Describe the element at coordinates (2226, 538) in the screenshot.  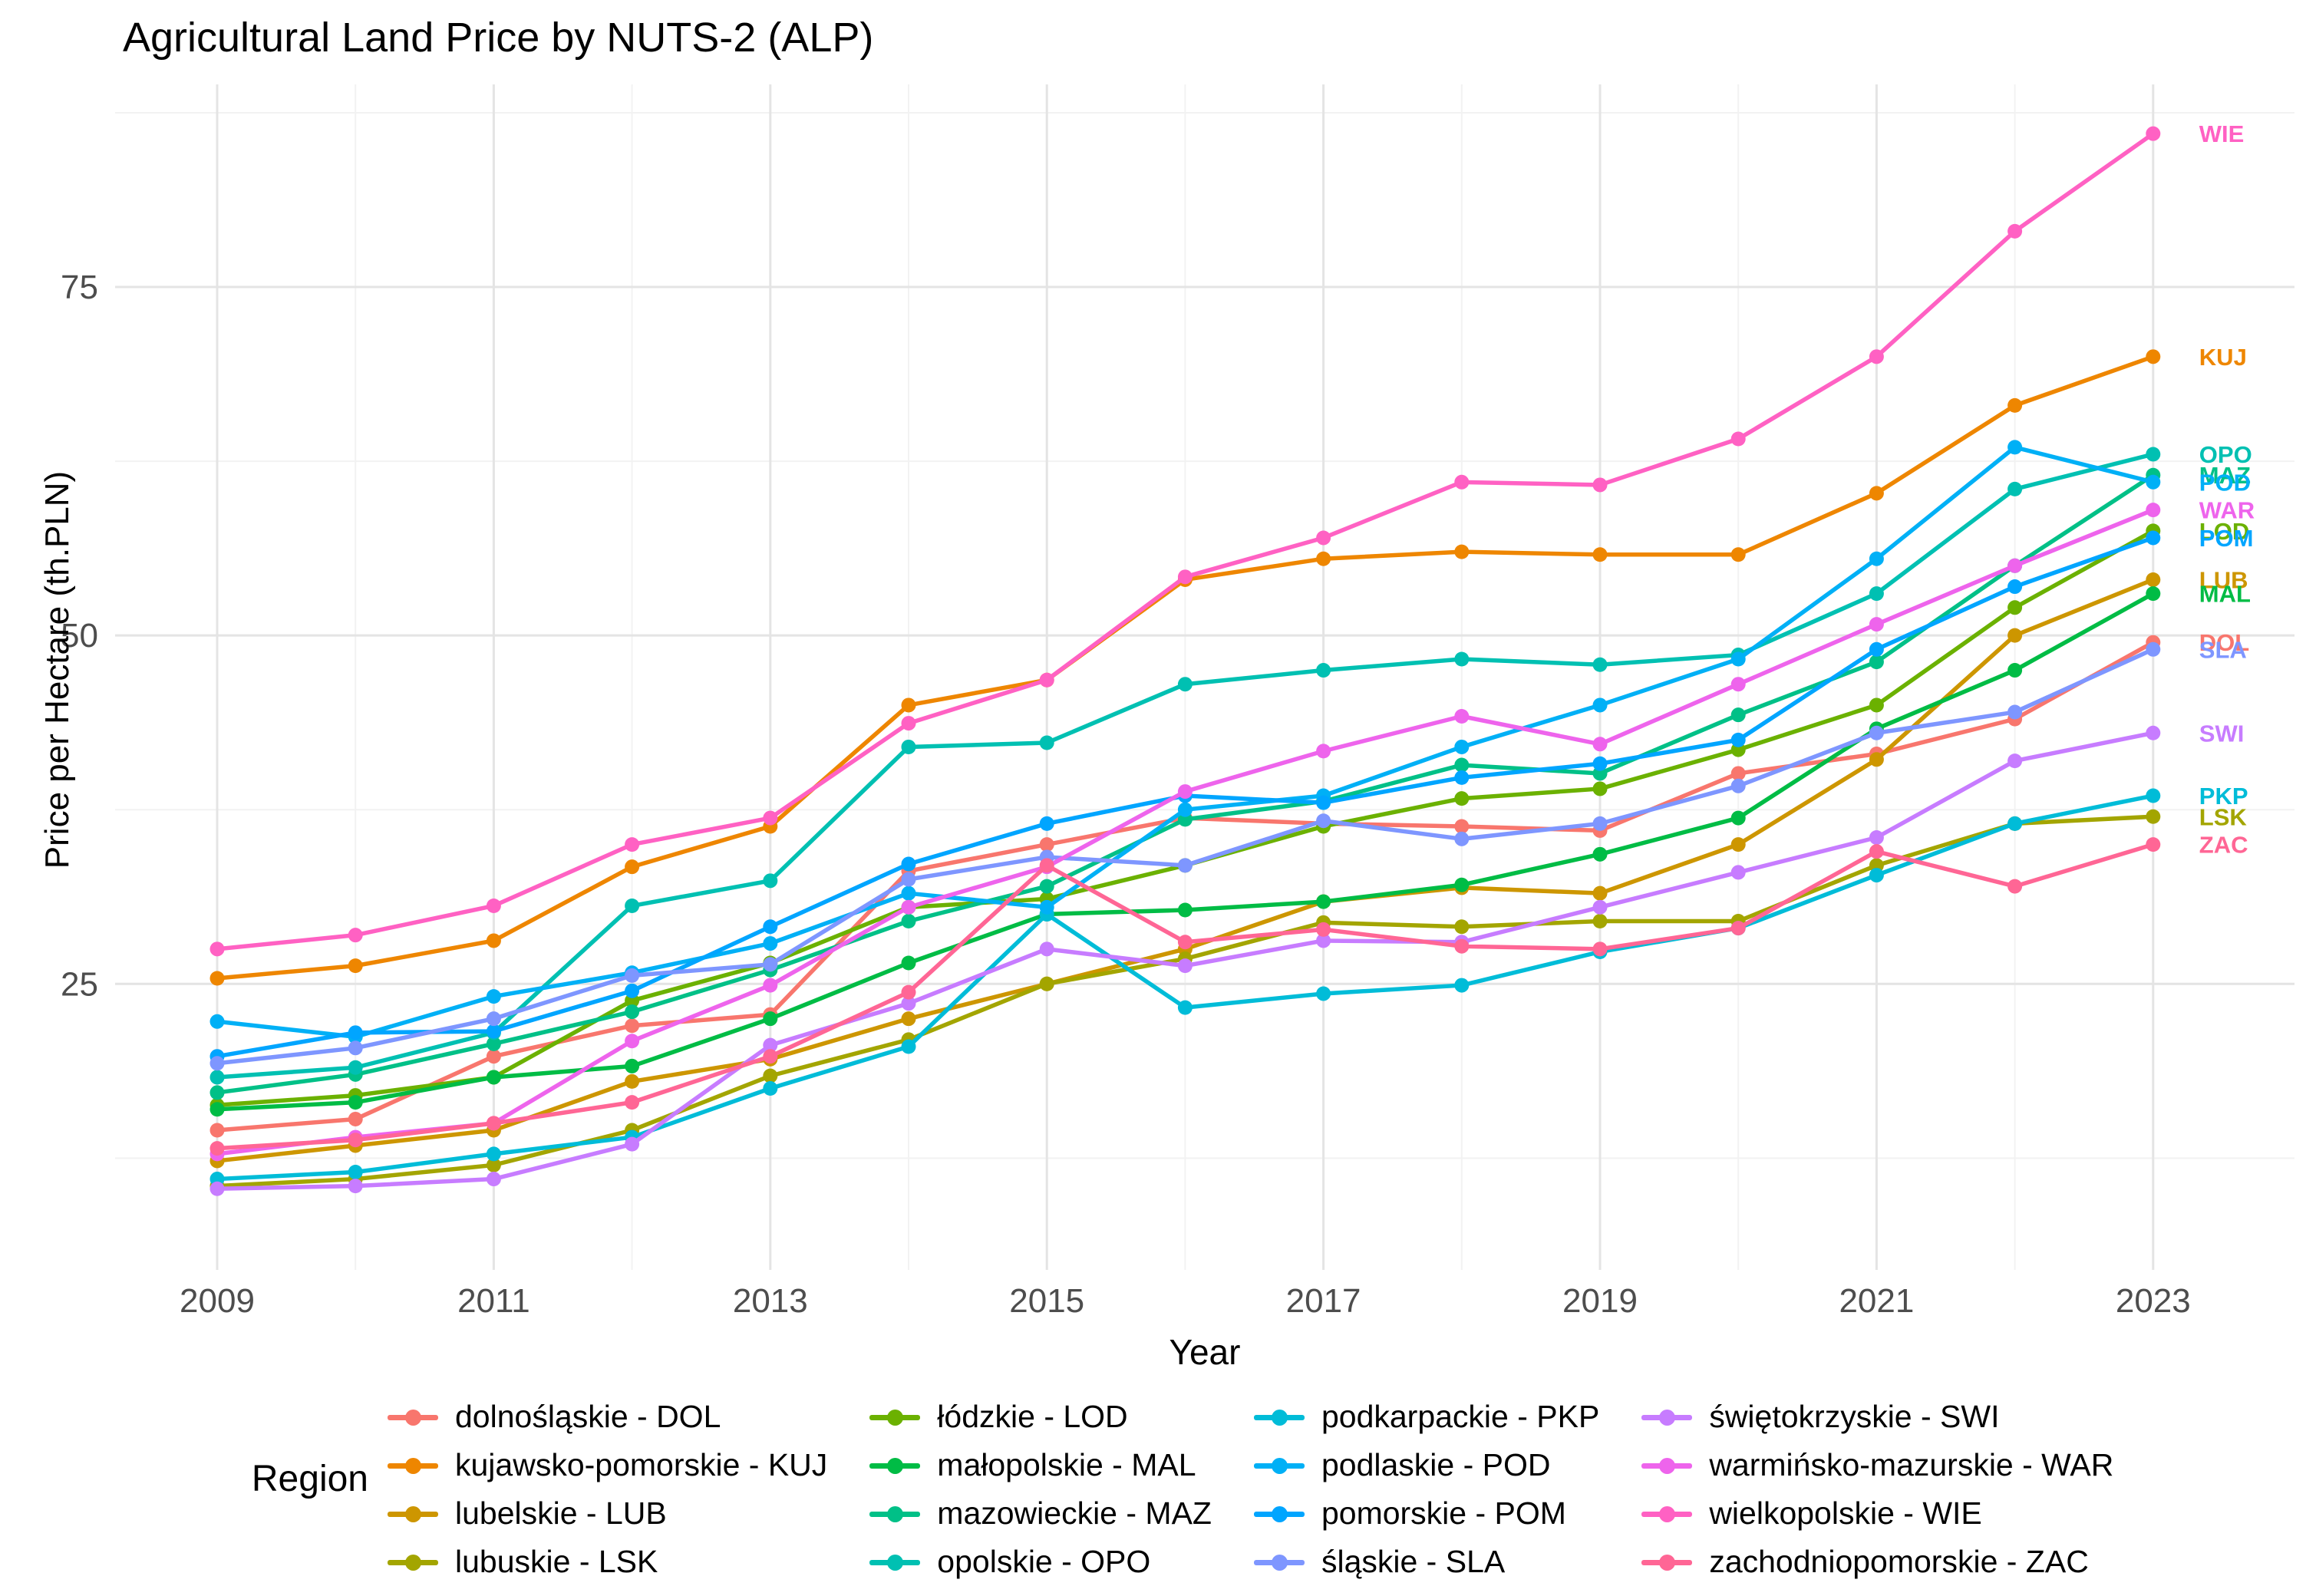
I see `series-end-label-POM: POM` at that location.